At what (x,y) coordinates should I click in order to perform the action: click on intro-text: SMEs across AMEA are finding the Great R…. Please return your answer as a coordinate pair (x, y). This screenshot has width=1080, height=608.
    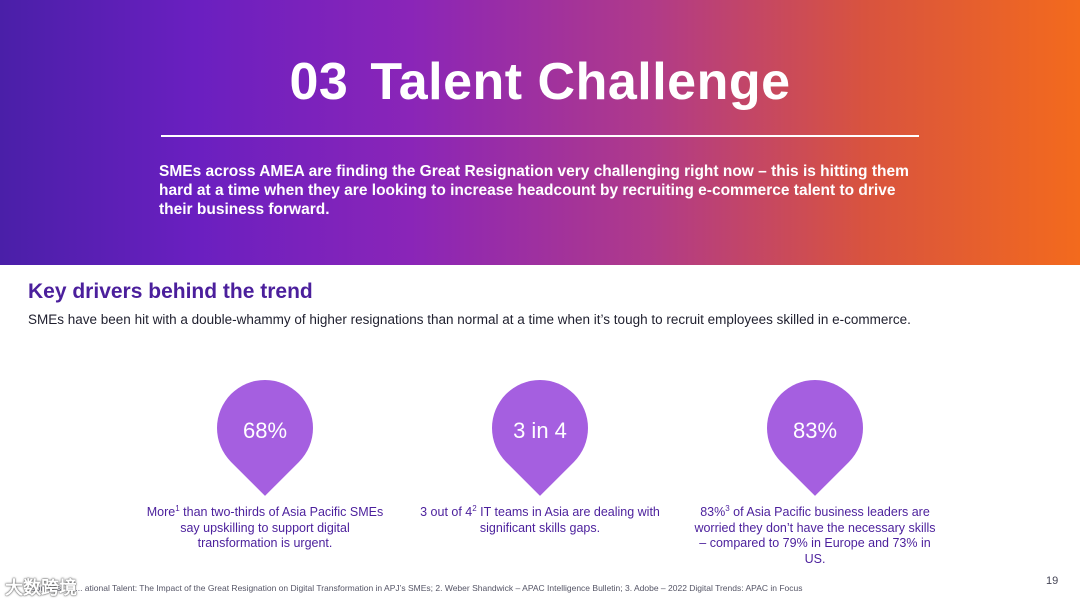
    Looking at the image, I should click on (534, 190).